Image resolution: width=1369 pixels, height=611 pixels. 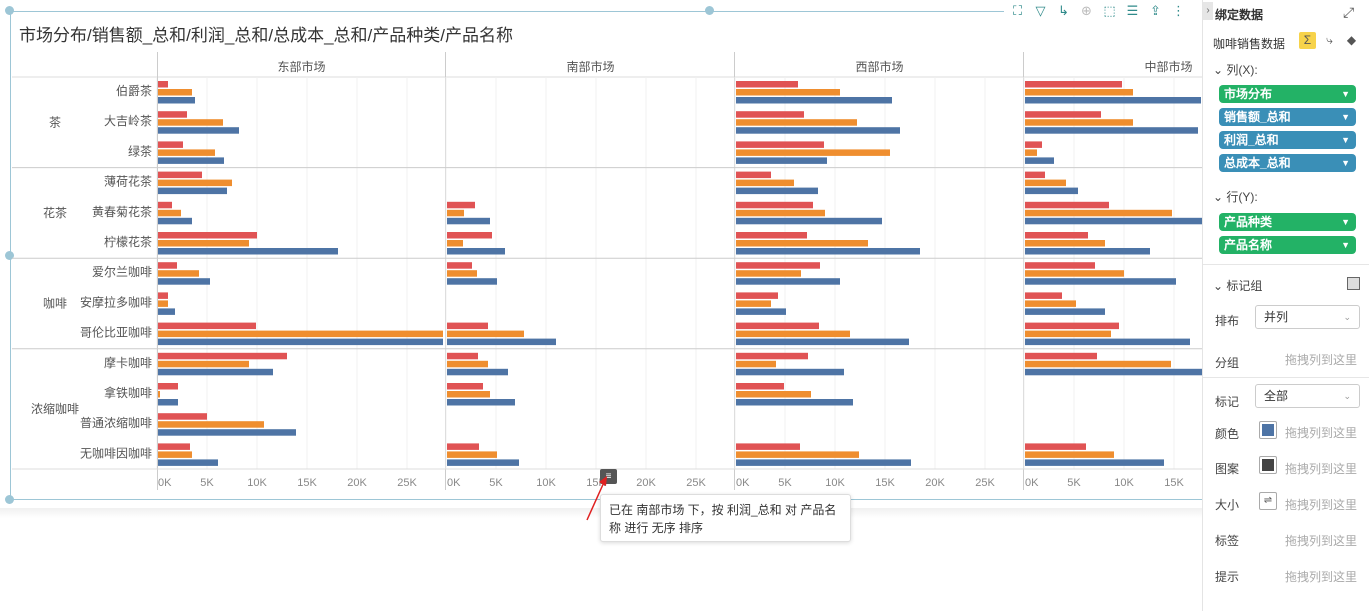 I want to click on rows-section: ⌄ 行(Y):, so click(x=1235, y=196).